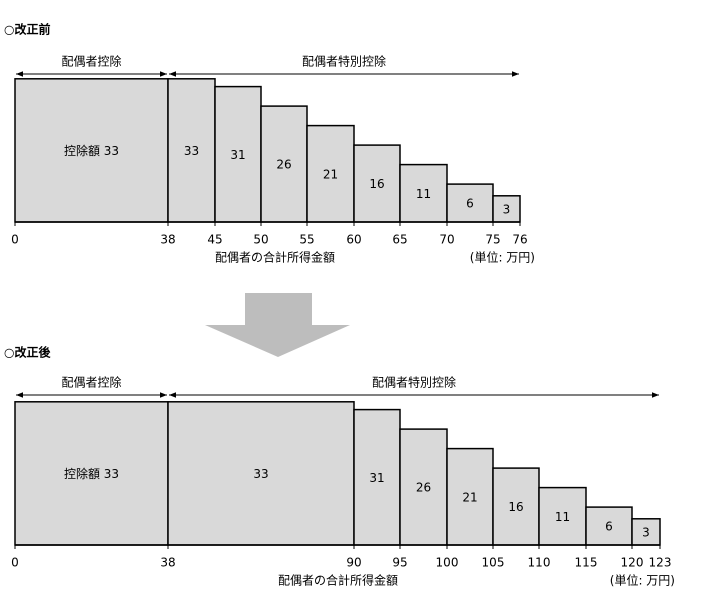  What do you see at coordinates (446, 240) in the screenshot?
I see `x-tick-label: 70` at bounding box center [446, 240].